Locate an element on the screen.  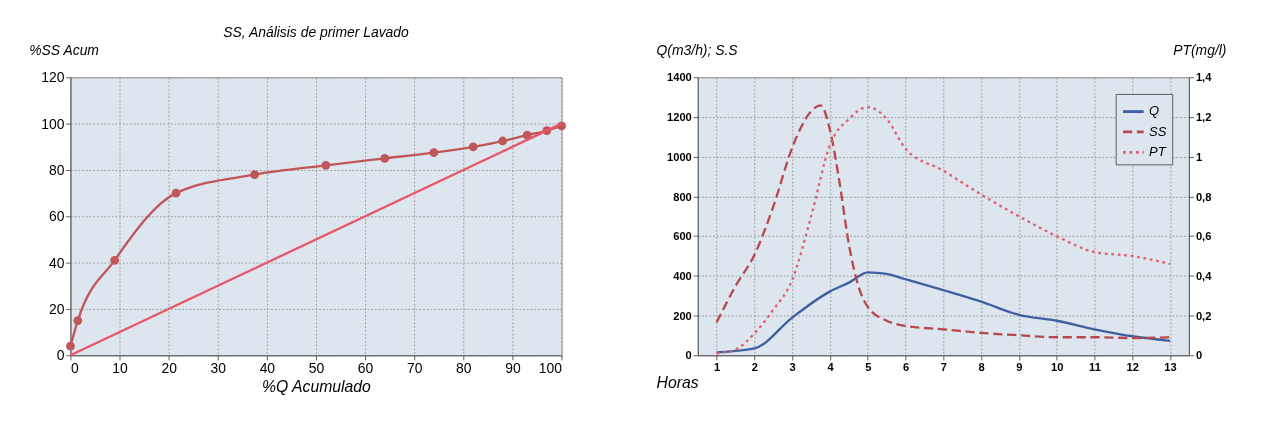
x-tick-label: 0 is located at coordinates (74, 368).